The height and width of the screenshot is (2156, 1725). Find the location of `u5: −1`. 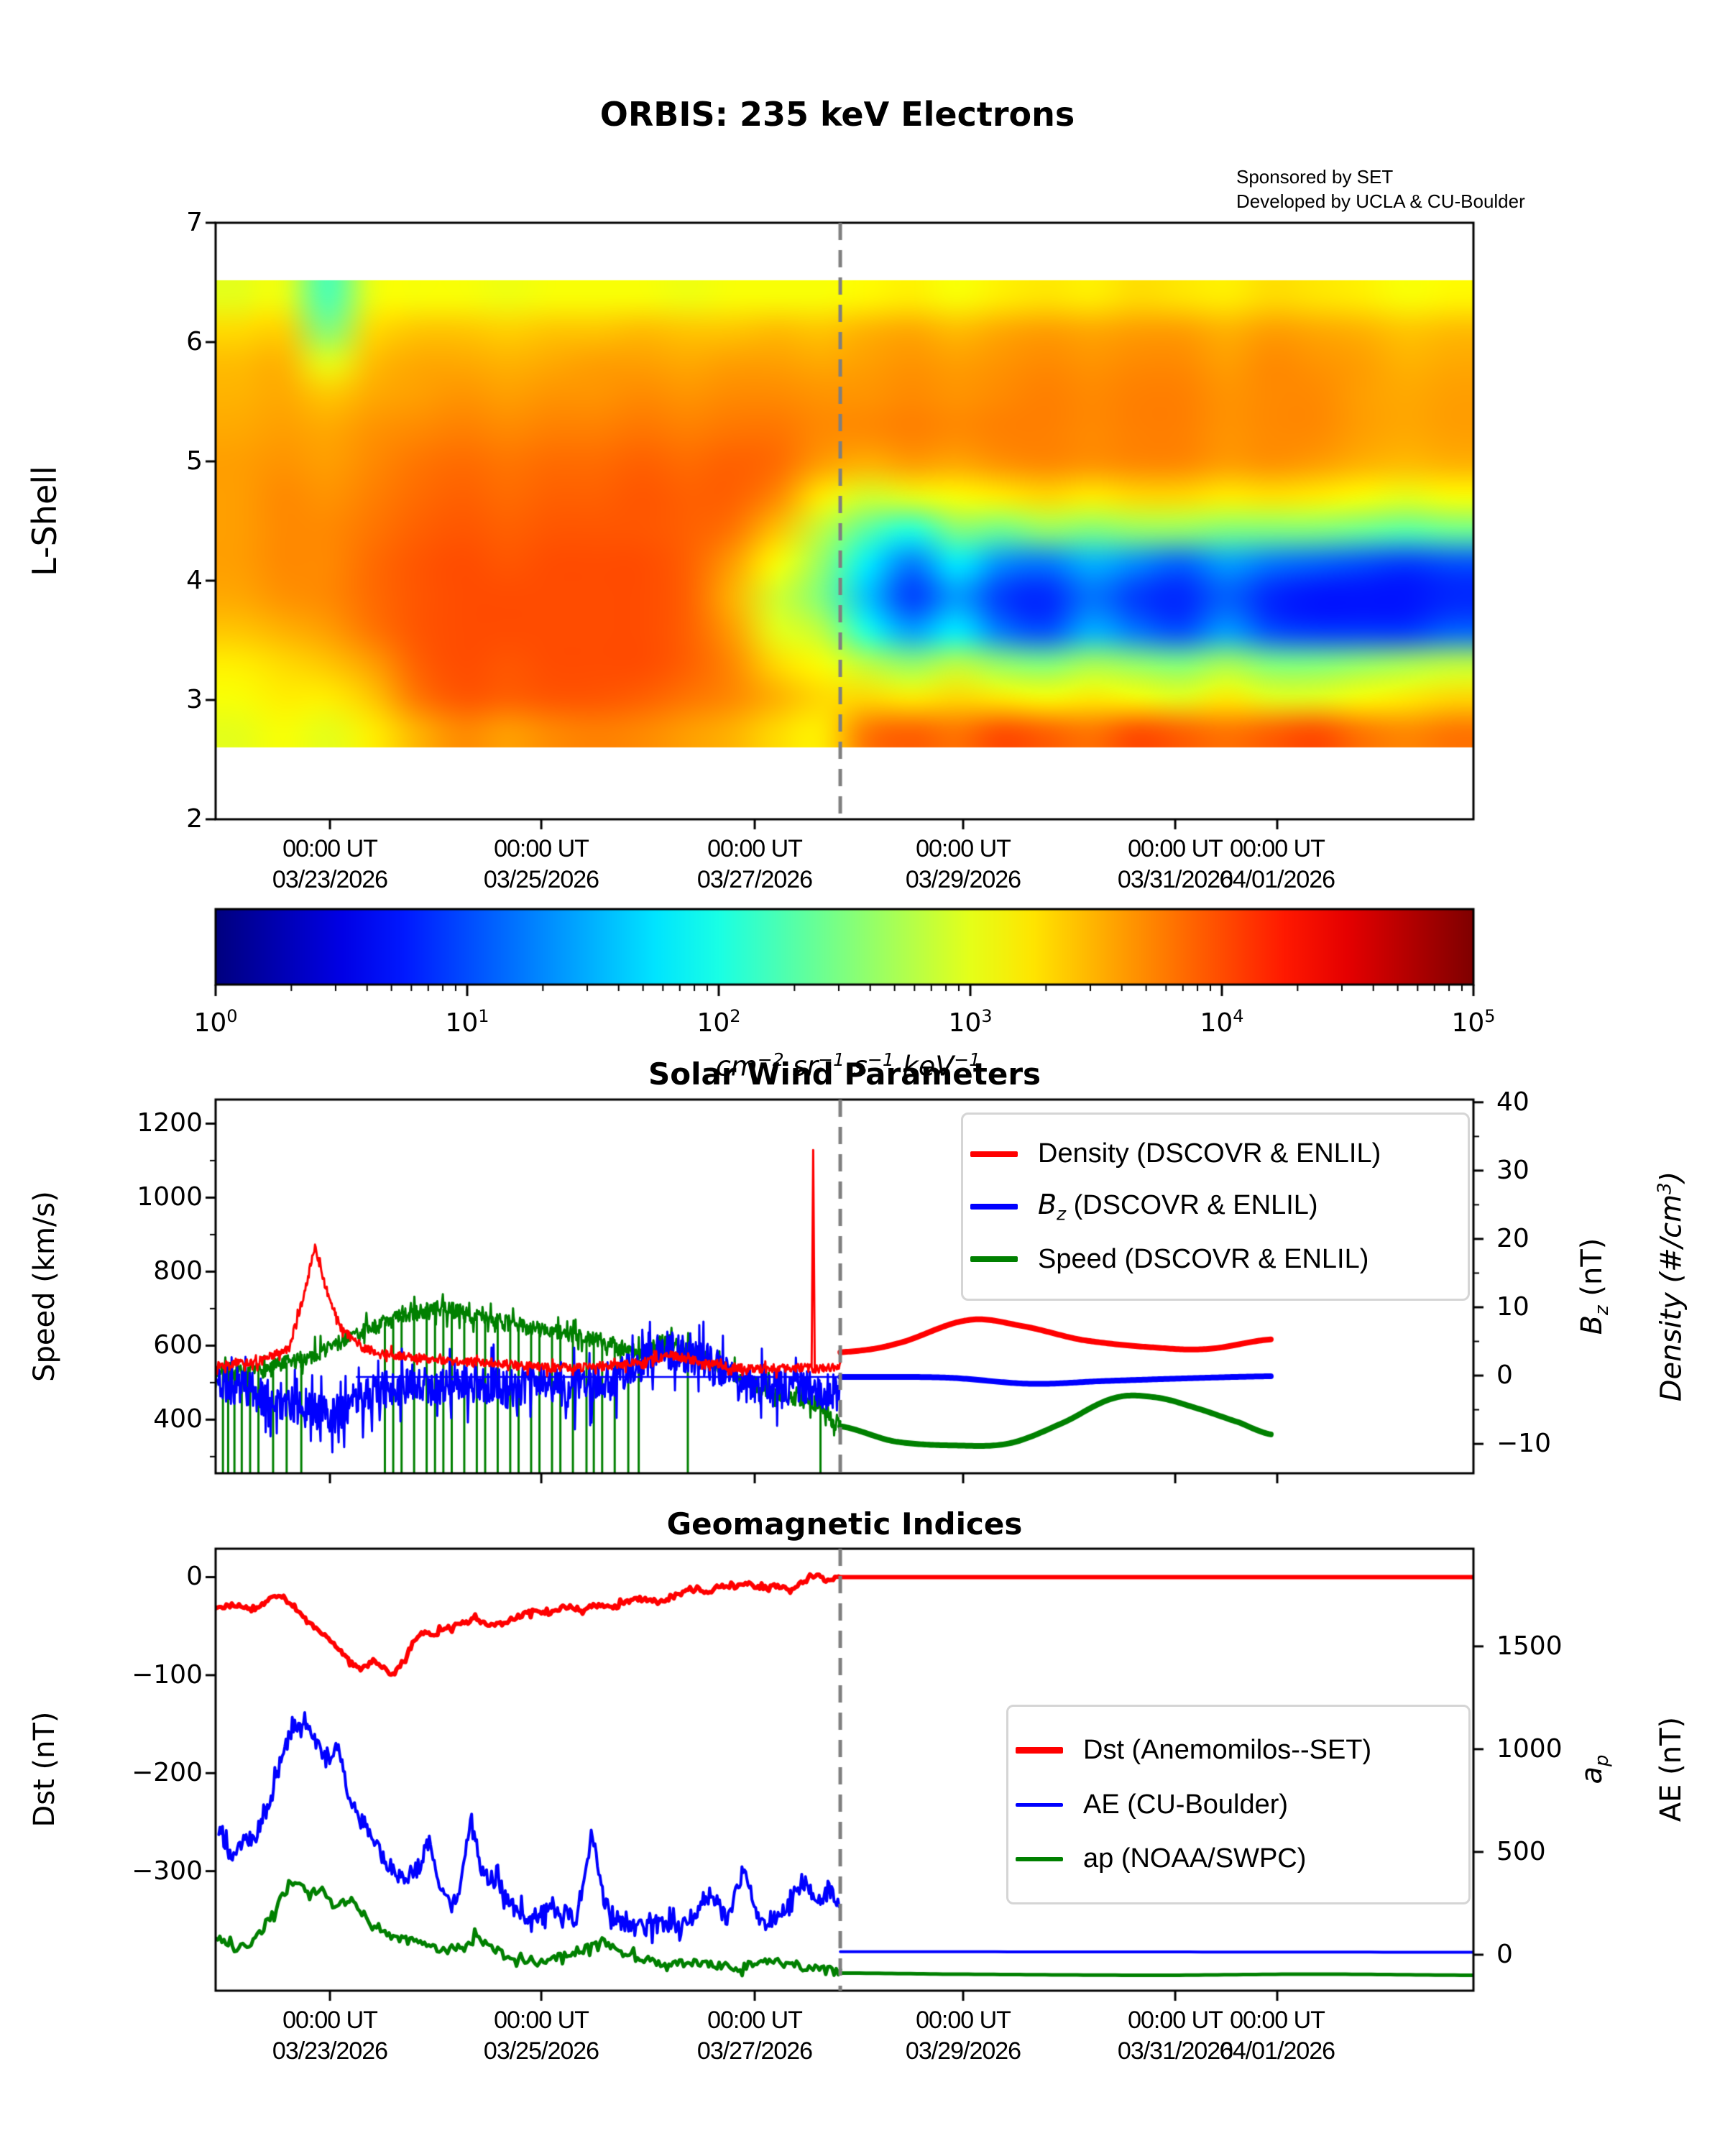

u5: −1 is located at coordinates (880, 1059).